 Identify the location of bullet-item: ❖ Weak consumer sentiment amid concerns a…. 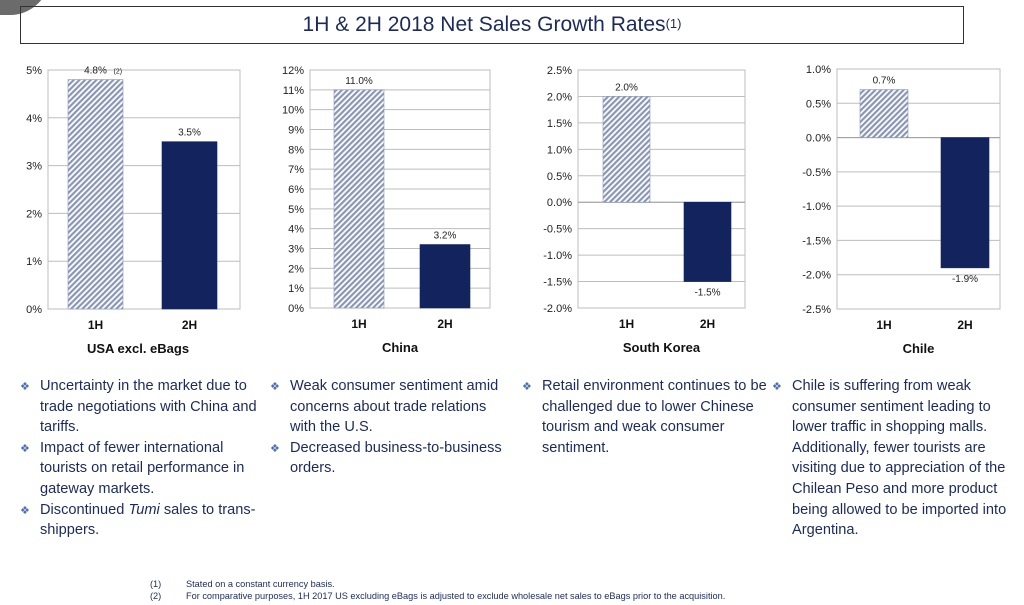
(384, 407).